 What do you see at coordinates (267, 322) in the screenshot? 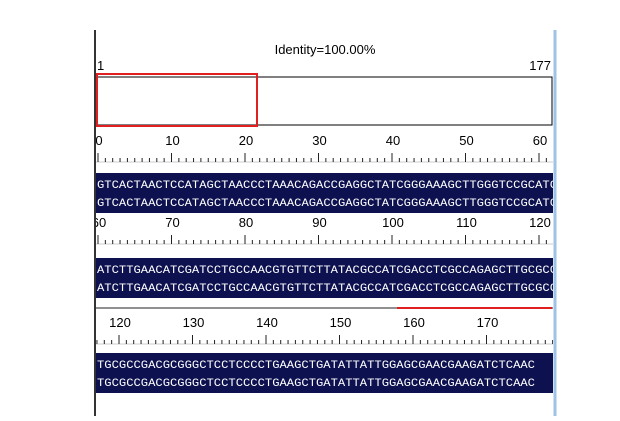
I see `ruler-label: 140` at bounding box center [267, 322].